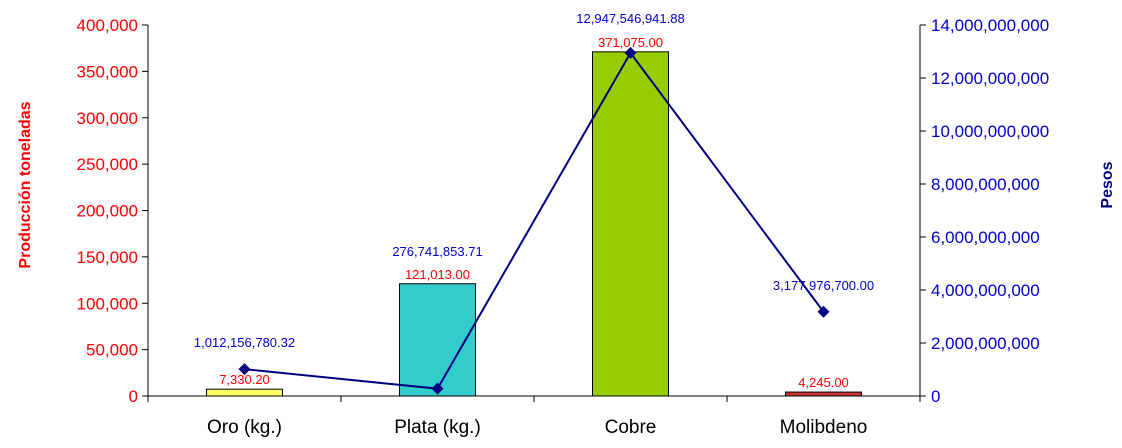  Describe the element at coordinates (935, 396) in the screenshot. I see `y2-tick-label: 0` at that location.